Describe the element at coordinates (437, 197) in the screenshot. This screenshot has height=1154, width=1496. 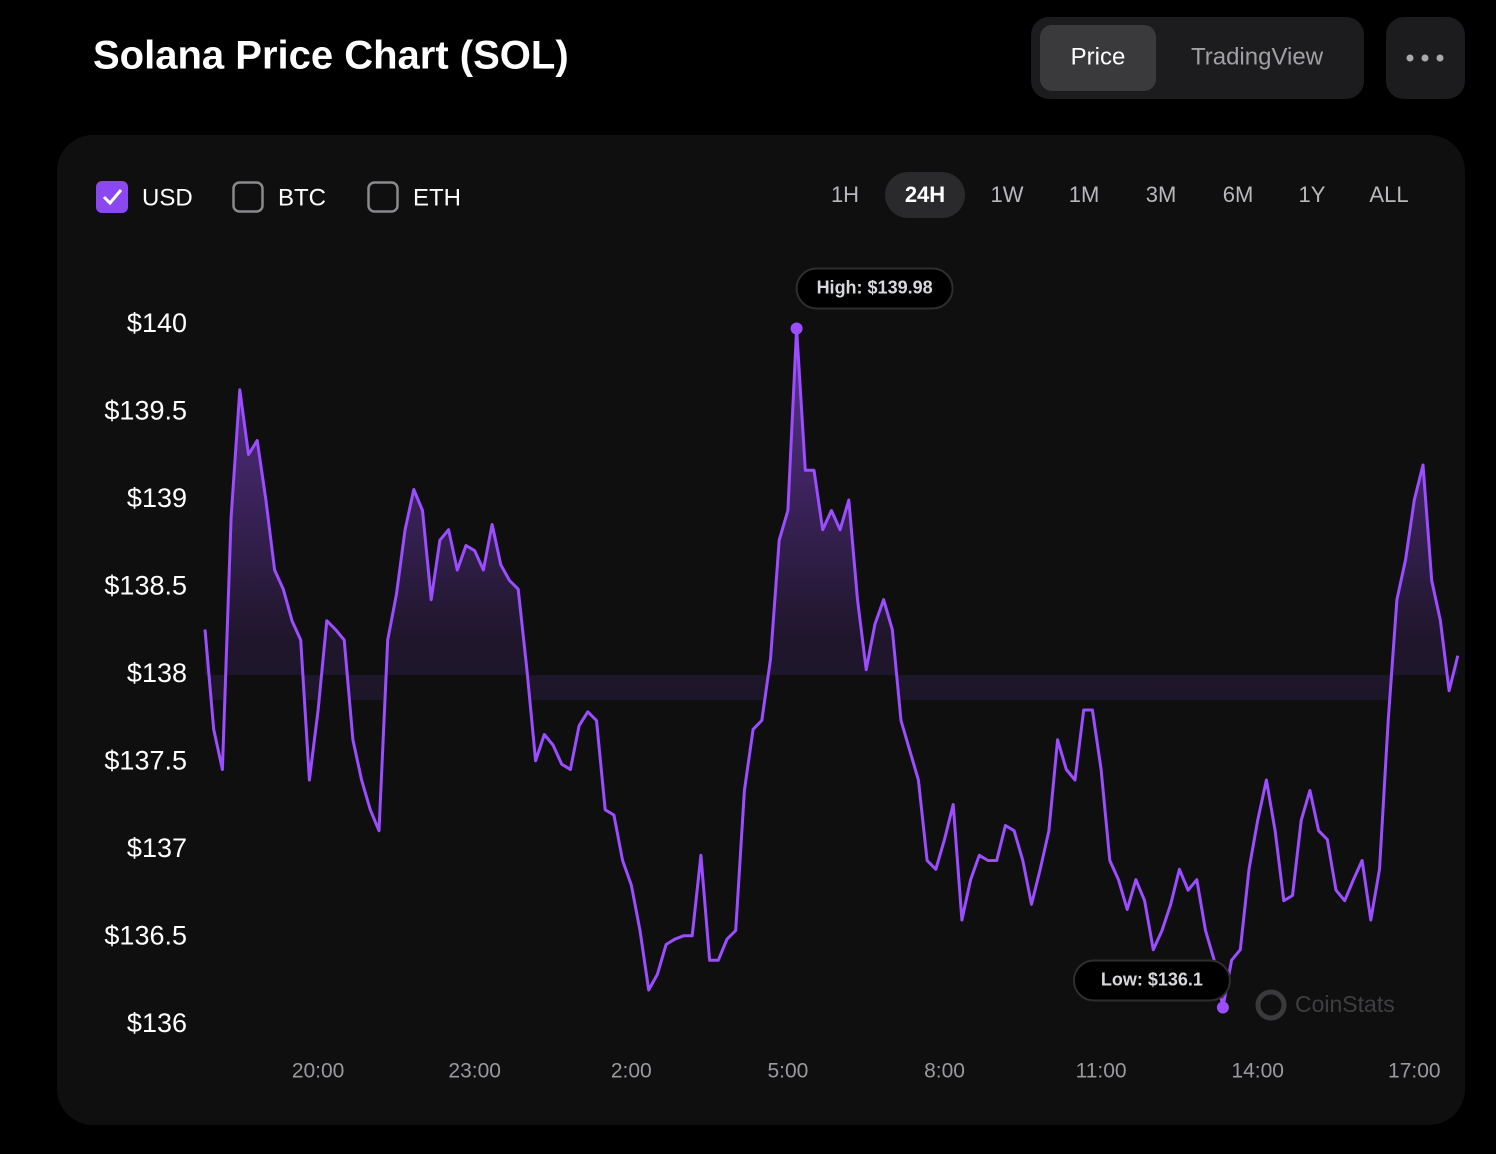
I see `currency-label: ETH` at that location.